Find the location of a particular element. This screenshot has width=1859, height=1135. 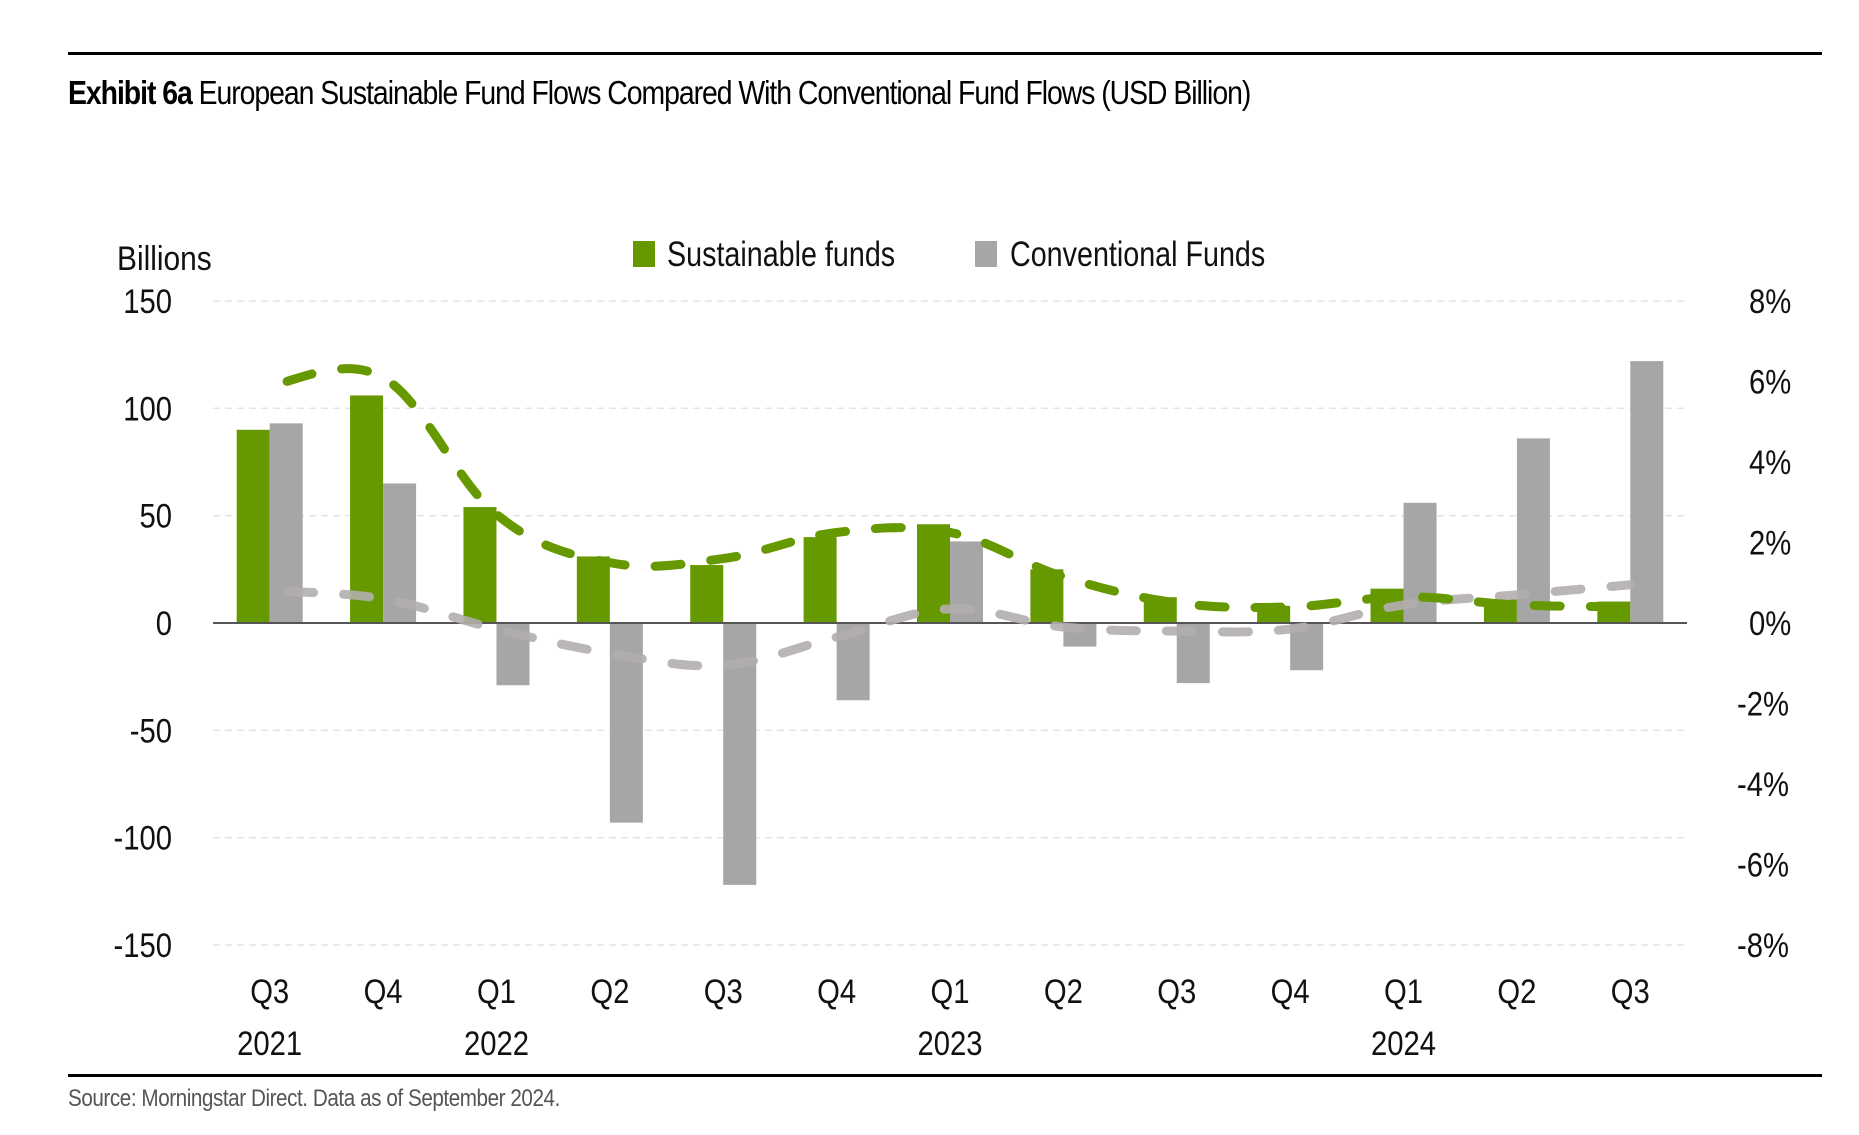

exhibit-label: Exhibit 6a is located at coordinates (130, 92).